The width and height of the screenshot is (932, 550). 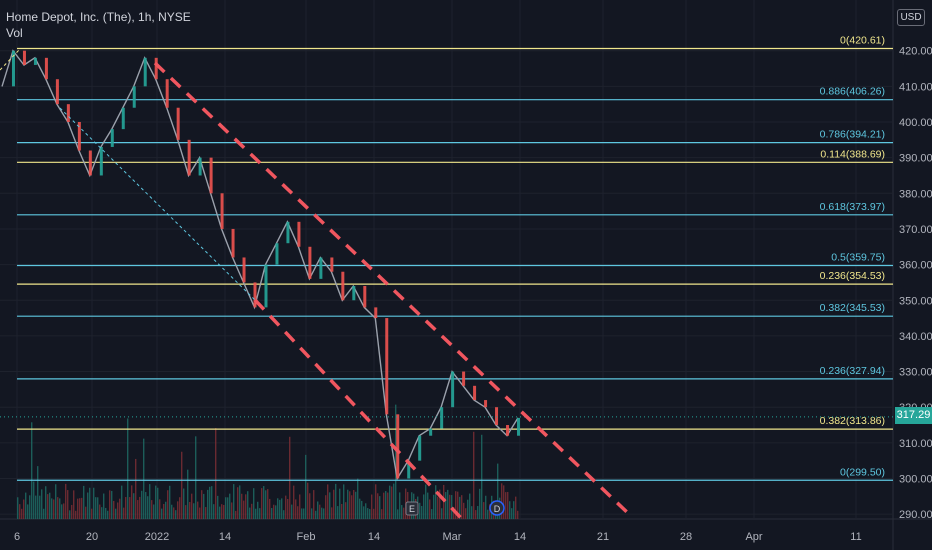 What do you see at coordinates (911, 17) in the screenshot?
I see `currency-button: USD` at bounding box center [911, 17].